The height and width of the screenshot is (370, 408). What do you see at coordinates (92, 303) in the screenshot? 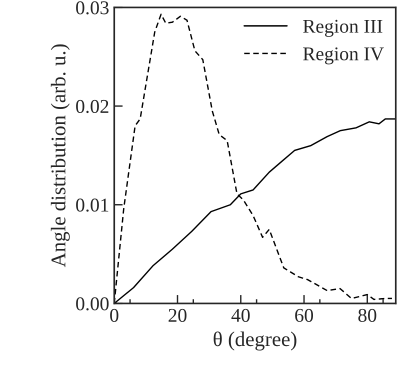
I see `y-tick-label: 0.00` at bounding box center [92, 303].